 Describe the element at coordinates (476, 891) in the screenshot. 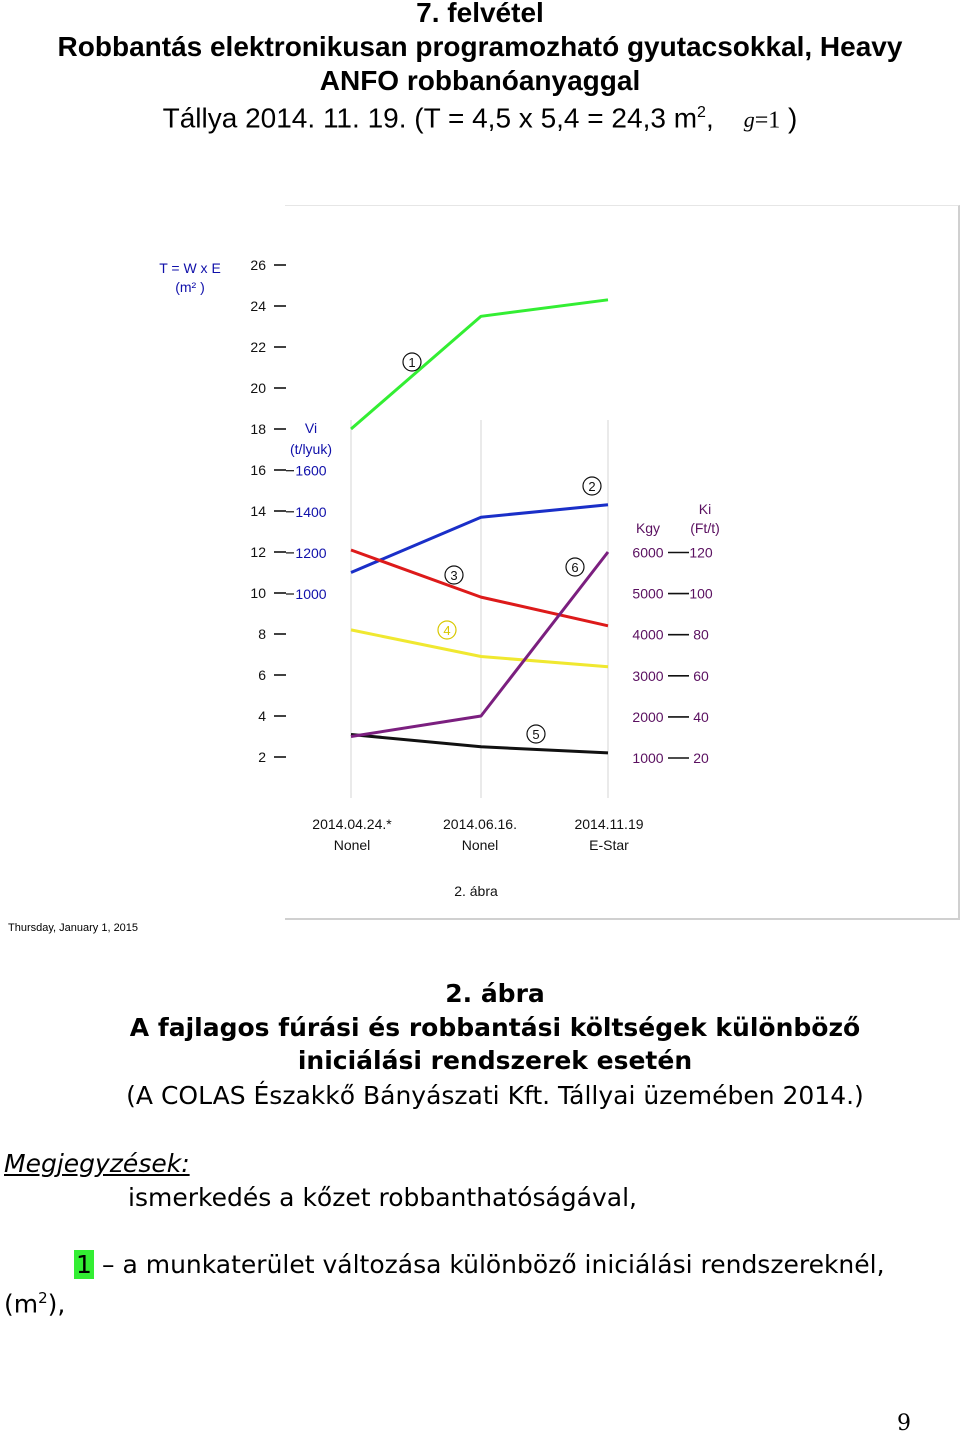

I see `chart-footnote: 2. ábra` at that location.